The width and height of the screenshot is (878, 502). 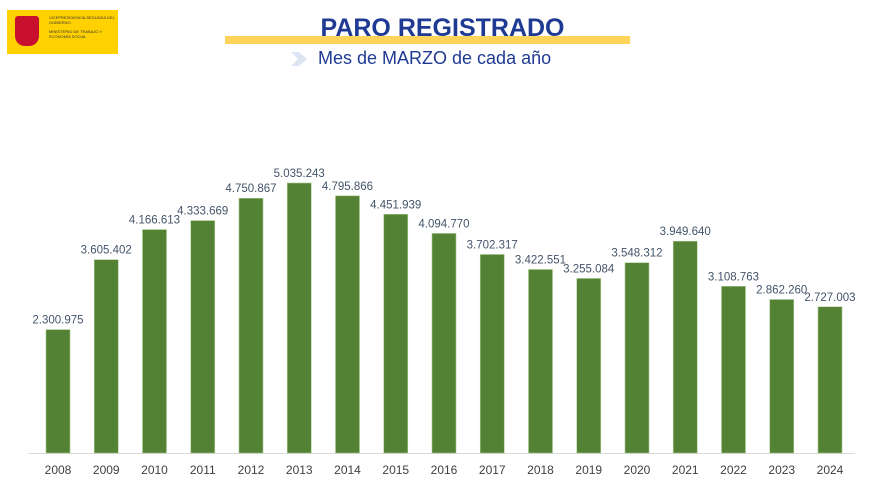 I want to click on bar-2015, so click(x=396, y=333).